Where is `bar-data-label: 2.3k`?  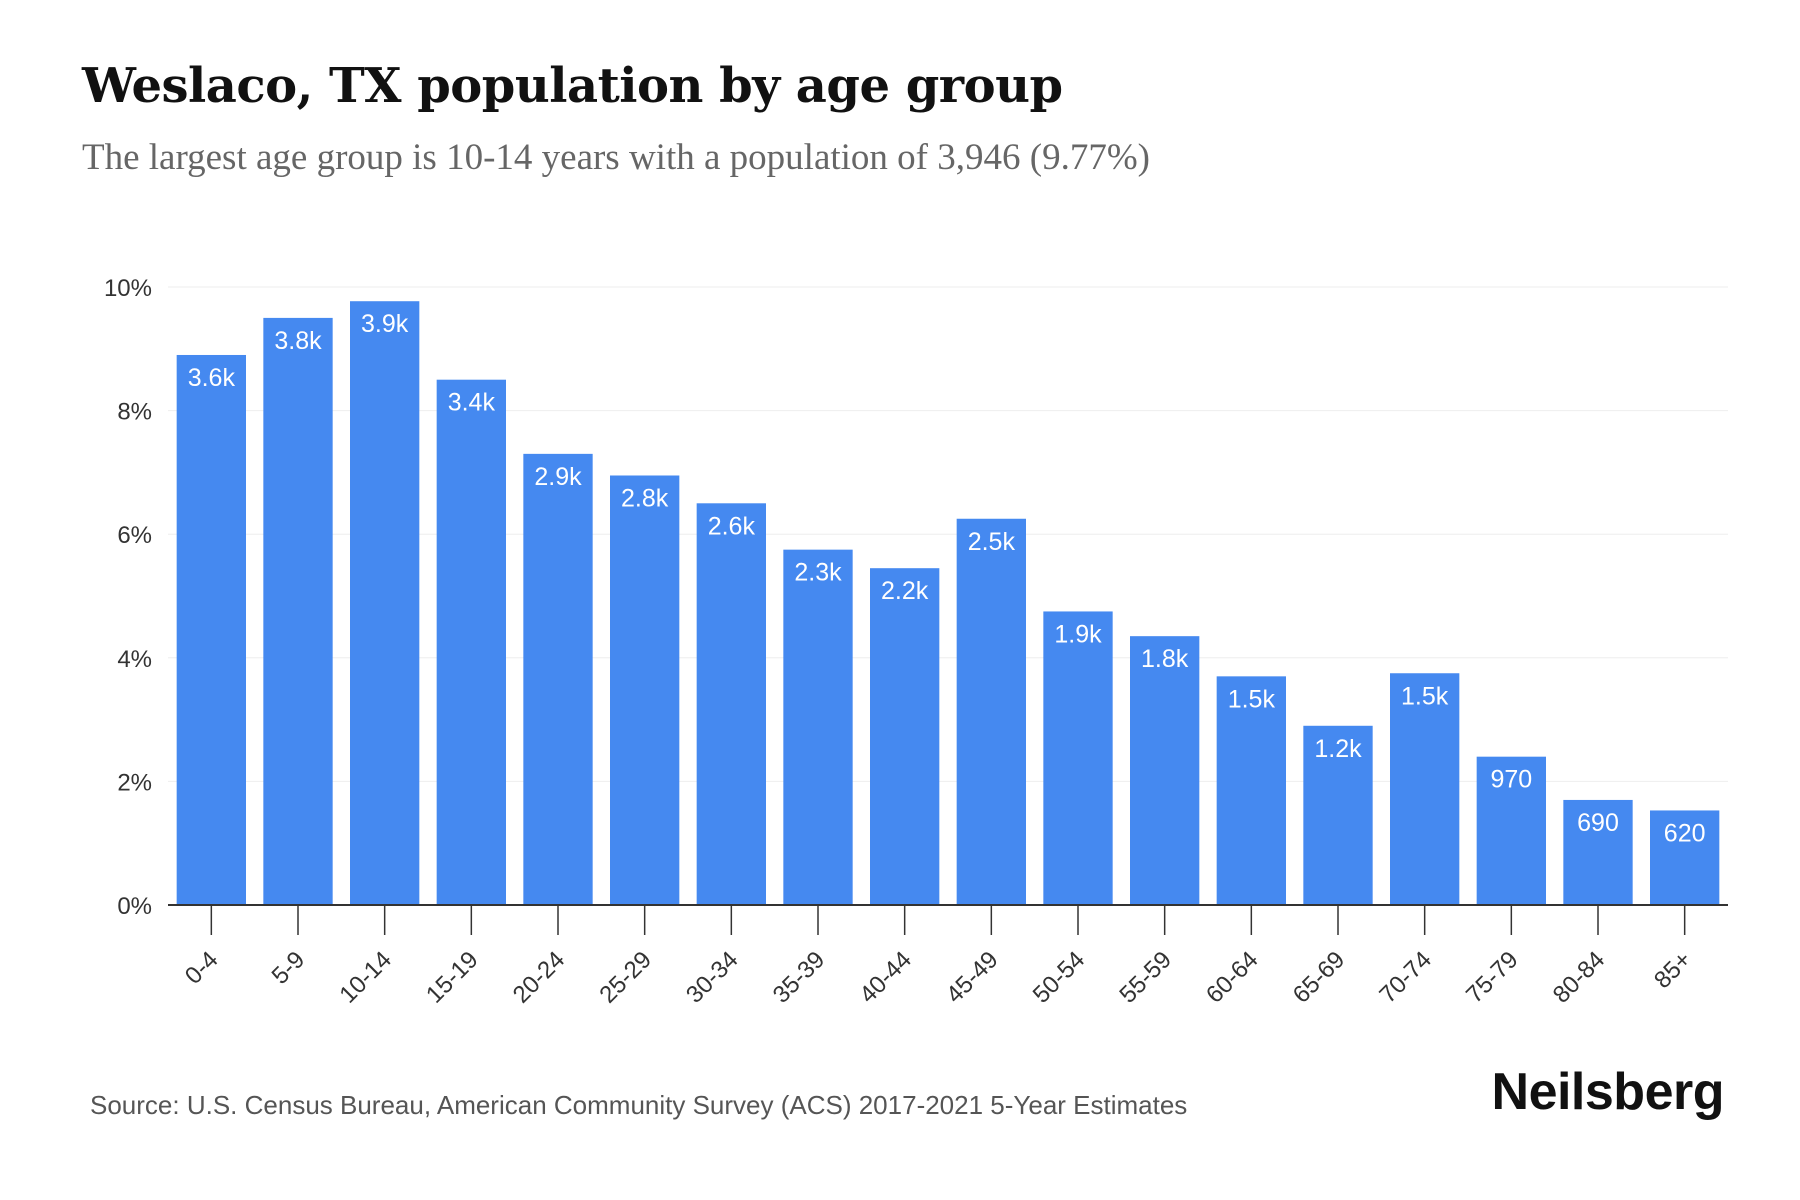
bar-data-label: 2.3k is located at coordinates (818, 573).